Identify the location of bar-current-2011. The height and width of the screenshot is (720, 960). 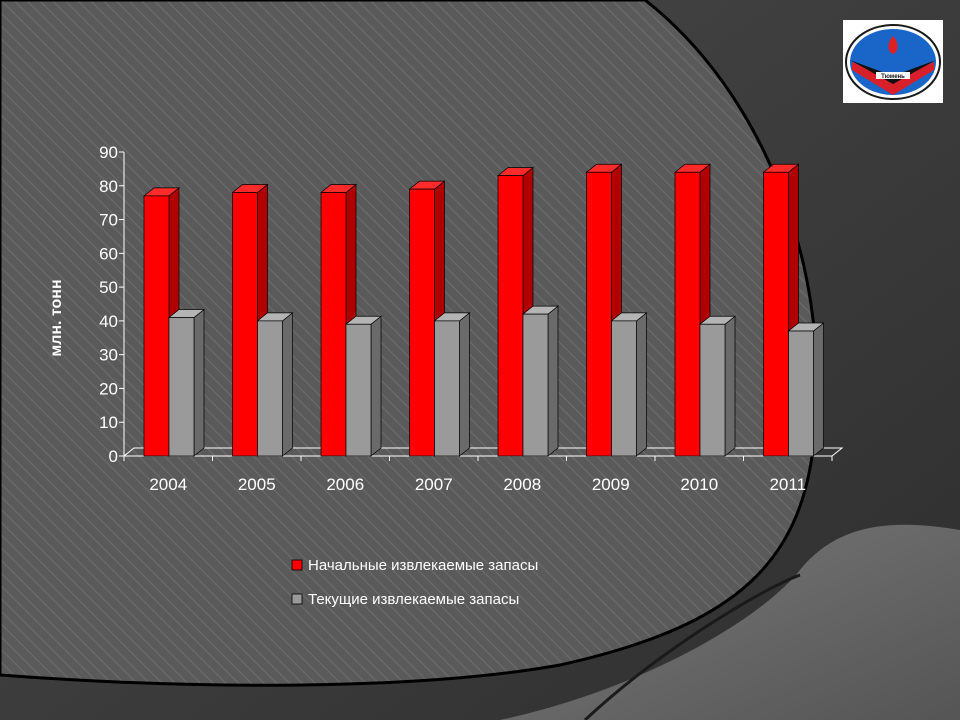
(806, 389).